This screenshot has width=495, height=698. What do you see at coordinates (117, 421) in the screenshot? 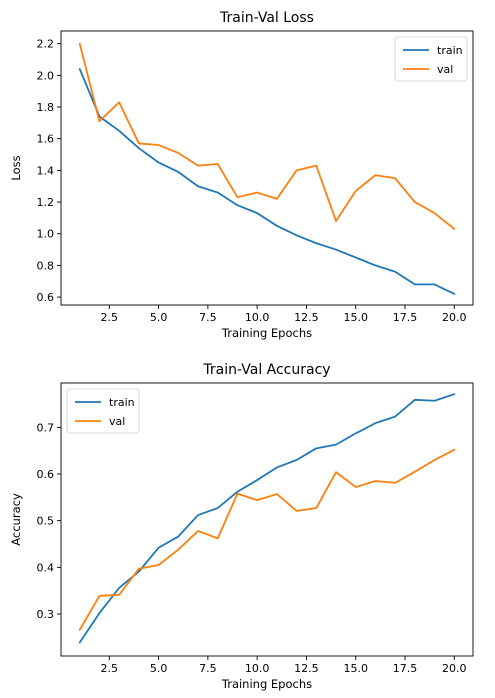
I see `accuracy-legend-val-label: val` at bounding box center [117, 421].